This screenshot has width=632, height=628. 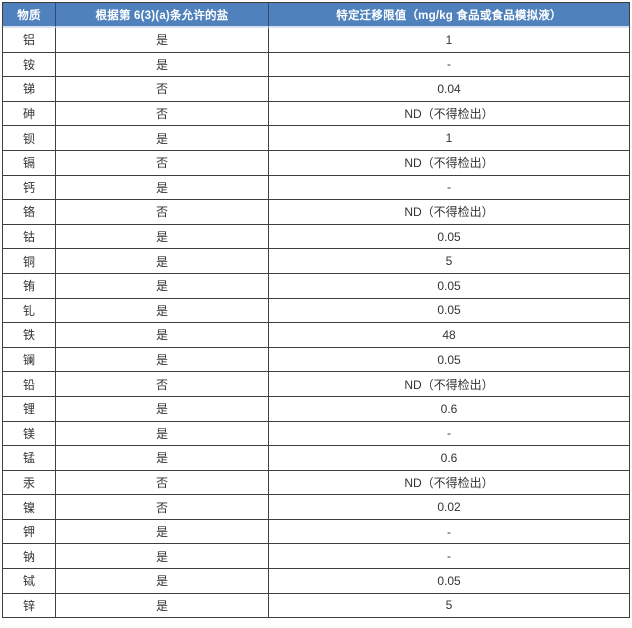 I want to click on table-row: 镉否 ND（不得检出）, so click(x=316, y=163).